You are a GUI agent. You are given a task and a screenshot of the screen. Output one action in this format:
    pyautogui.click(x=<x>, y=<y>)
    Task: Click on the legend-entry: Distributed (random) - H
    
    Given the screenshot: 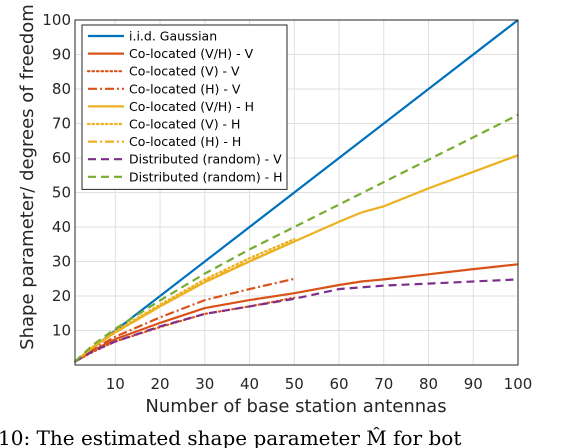 What is the action you would take?
    pyautogui.click(x=206, y=176)
    